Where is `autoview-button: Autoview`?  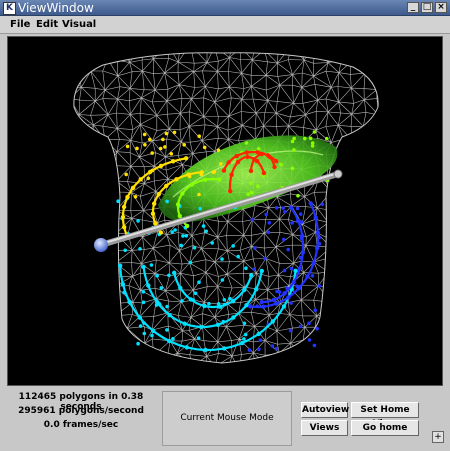
autoview-button: Autoview is located at coordinates (325, 410).